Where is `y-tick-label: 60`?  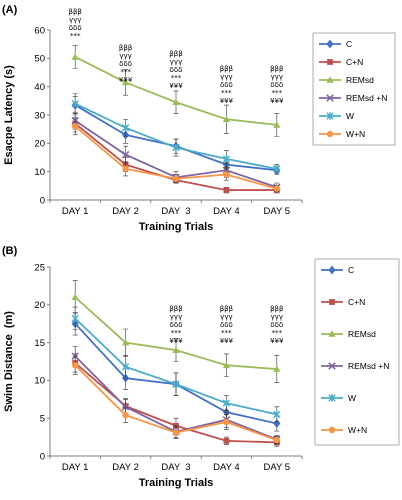
y-tick-label: 60 is located at coordinates (39, 30).